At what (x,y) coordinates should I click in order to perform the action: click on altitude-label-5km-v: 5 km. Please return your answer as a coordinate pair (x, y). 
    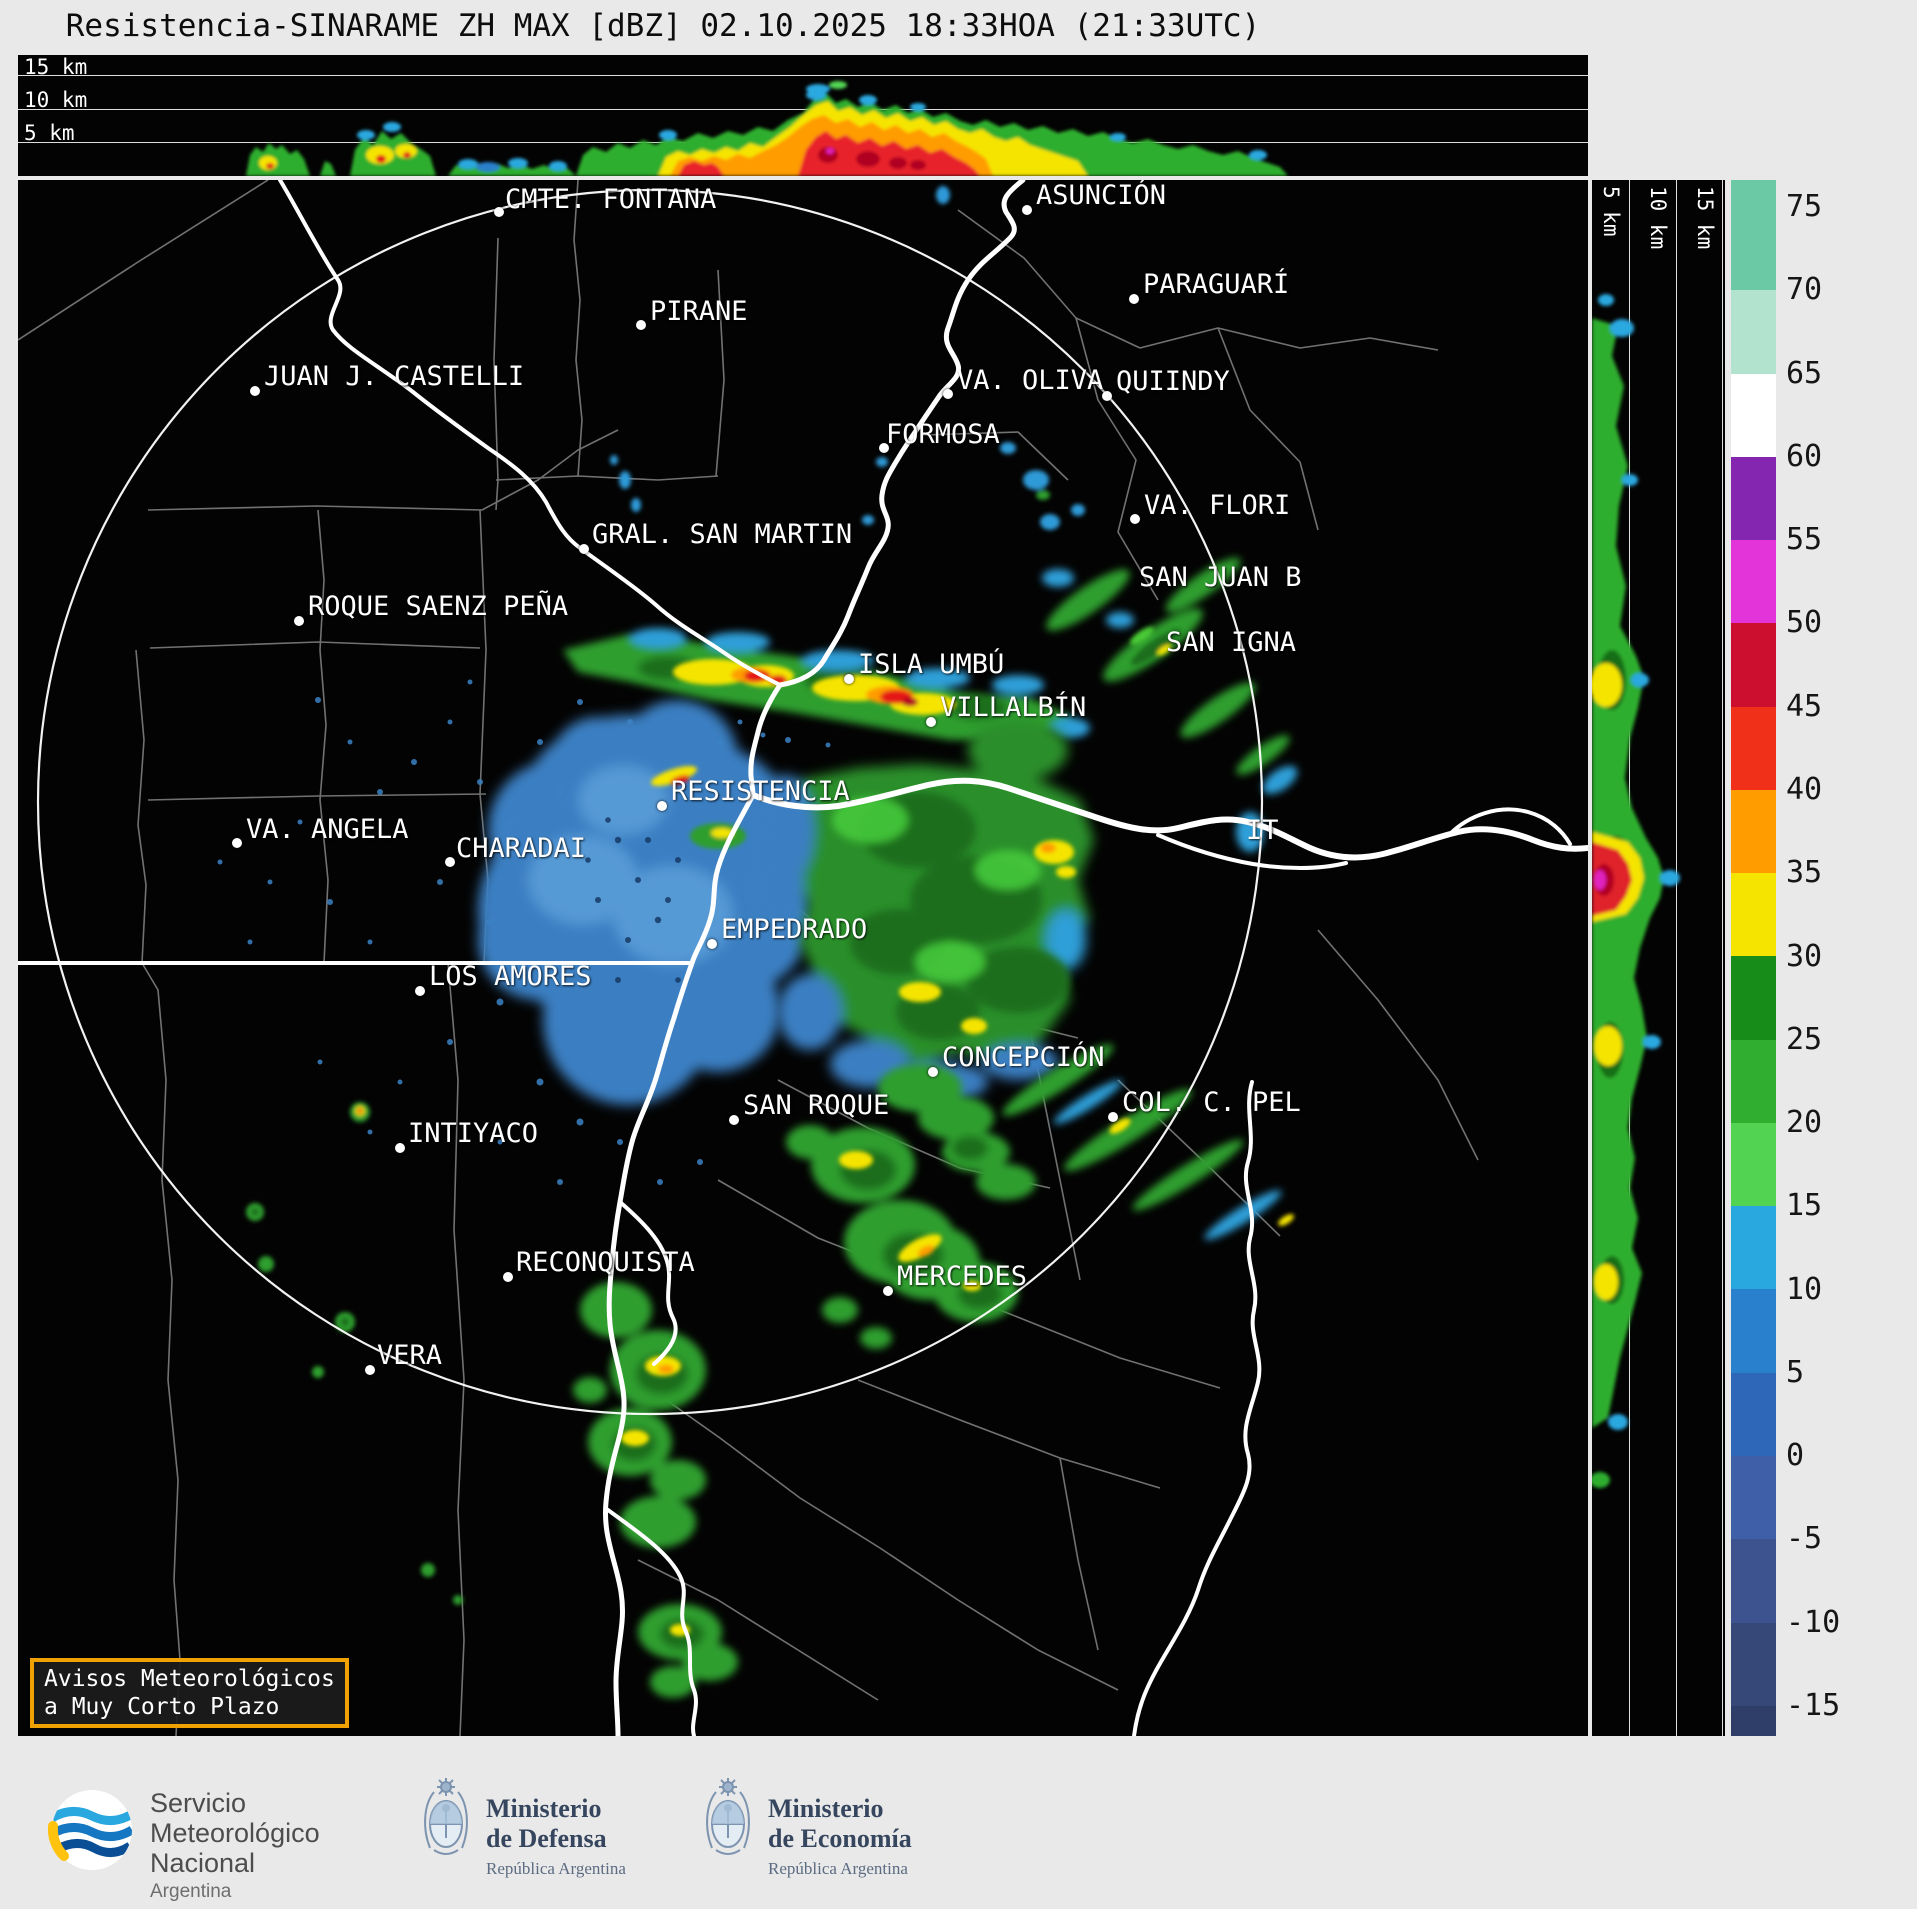
    Looking at the image, I should click on (1611, 211).